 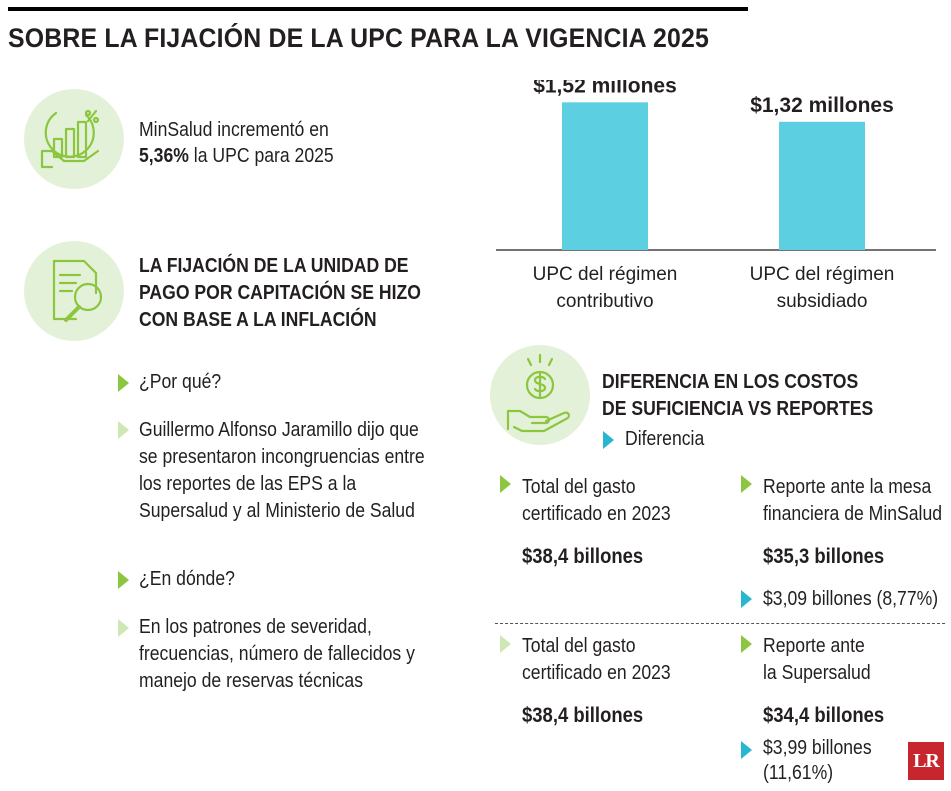 What do you see at coordinates (604, 301) in the screenshot?
I see `category-label-contributivo-line-2: contributivo` at bounding box center [604, 301].